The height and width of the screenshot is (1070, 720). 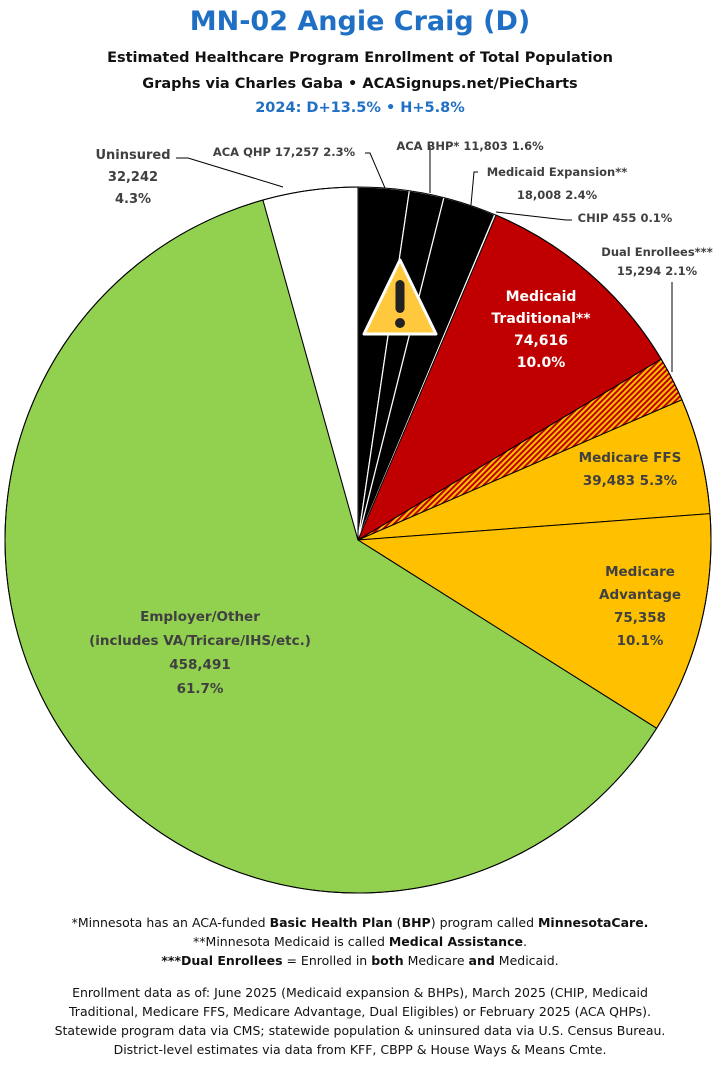 I want to click on label-emp-note: (includes VA/Tricare/IHS/etc.), so click(x=200, y=641).